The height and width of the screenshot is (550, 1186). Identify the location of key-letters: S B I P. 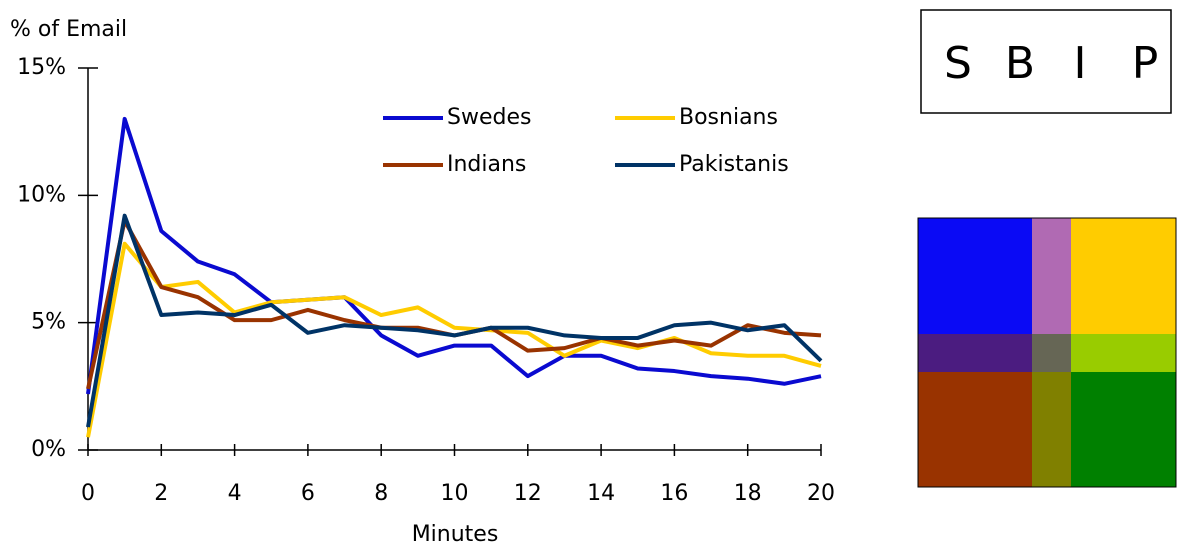
(1051, 63).